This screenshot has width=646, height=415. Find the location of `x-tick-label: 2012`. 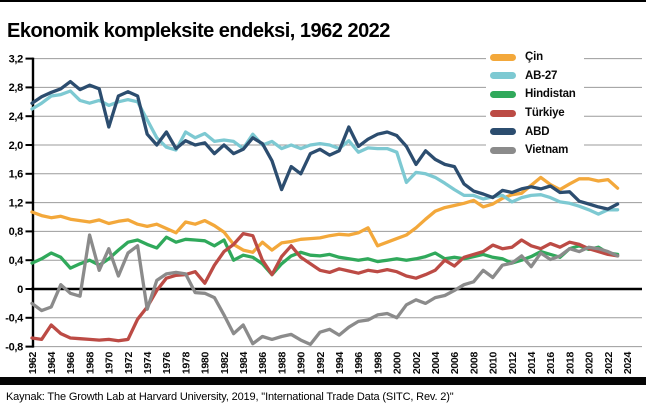

x-tick-label: 2012 is located at coordinates (513, 363).